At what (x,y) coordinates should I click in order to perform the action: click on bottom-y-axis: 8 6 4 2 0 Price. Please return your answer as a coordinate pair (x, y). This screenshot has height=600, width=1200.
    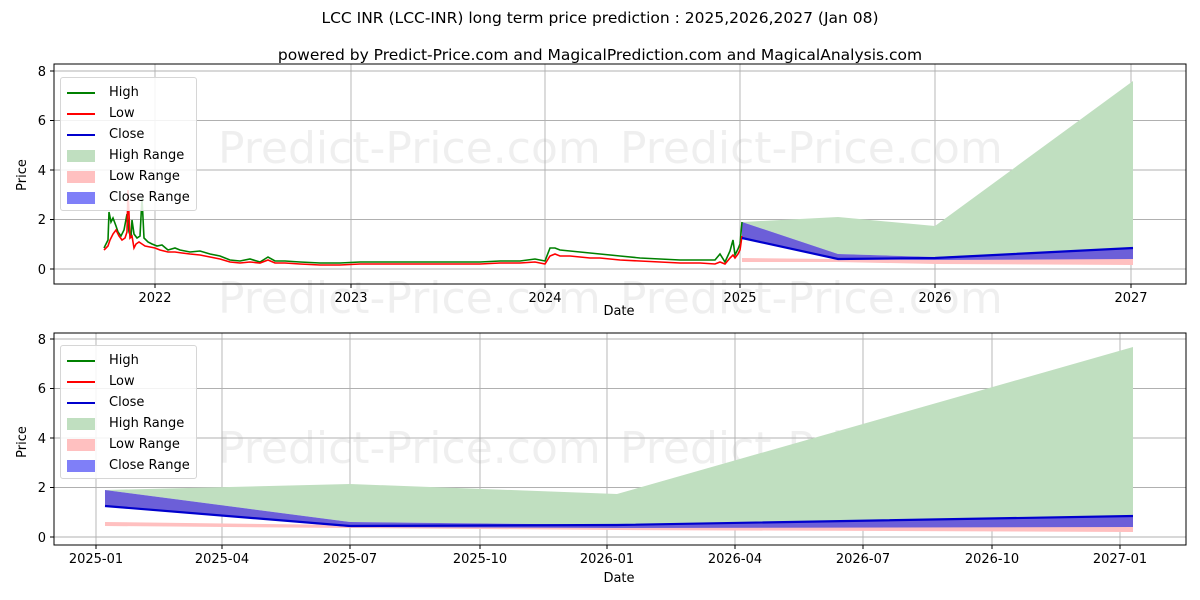
    Looking at the image, I should click on (34, 439).